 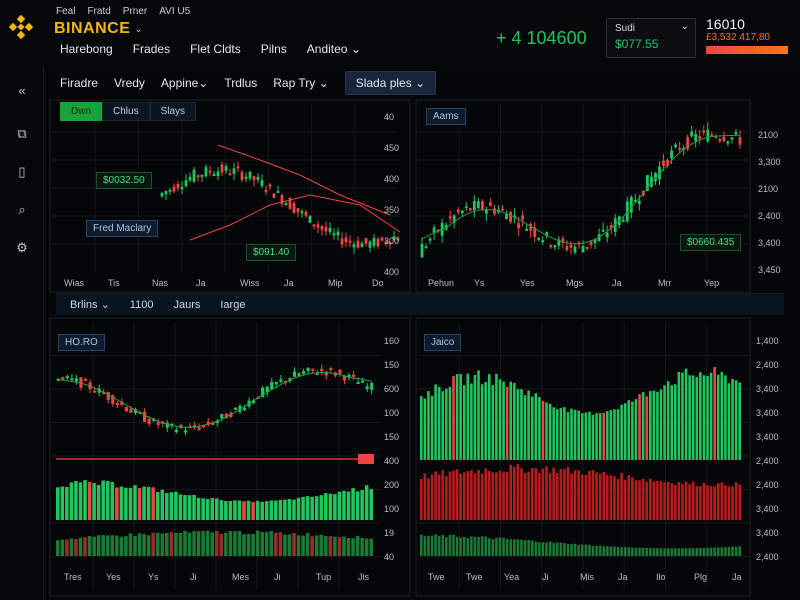 I want to click on indicator-item: 1100, so click(x=141, y=304).